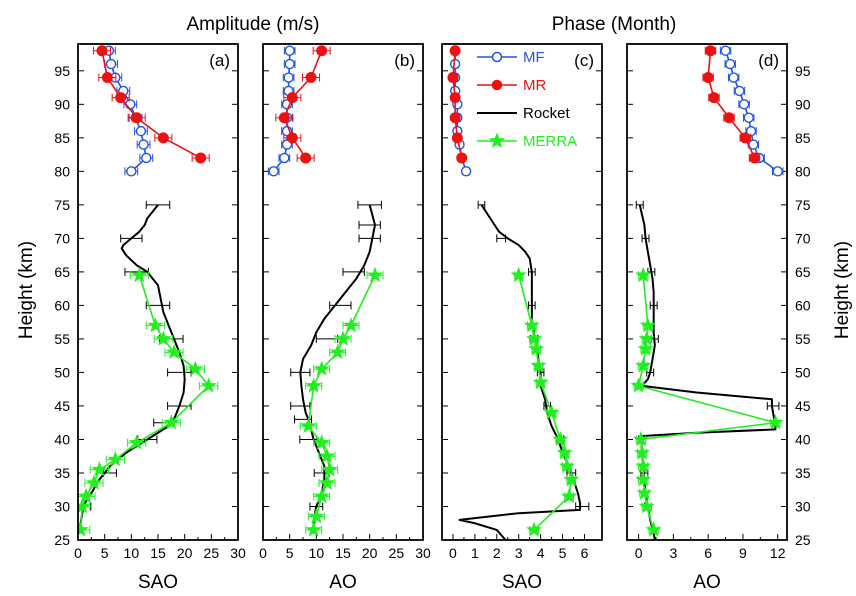 The width and height of the screenshot is (856, 596). What do you see at coordinates (803, 104) in the screenshot?
I see `y-tick-label: 90` at bounding box center [803, 104].